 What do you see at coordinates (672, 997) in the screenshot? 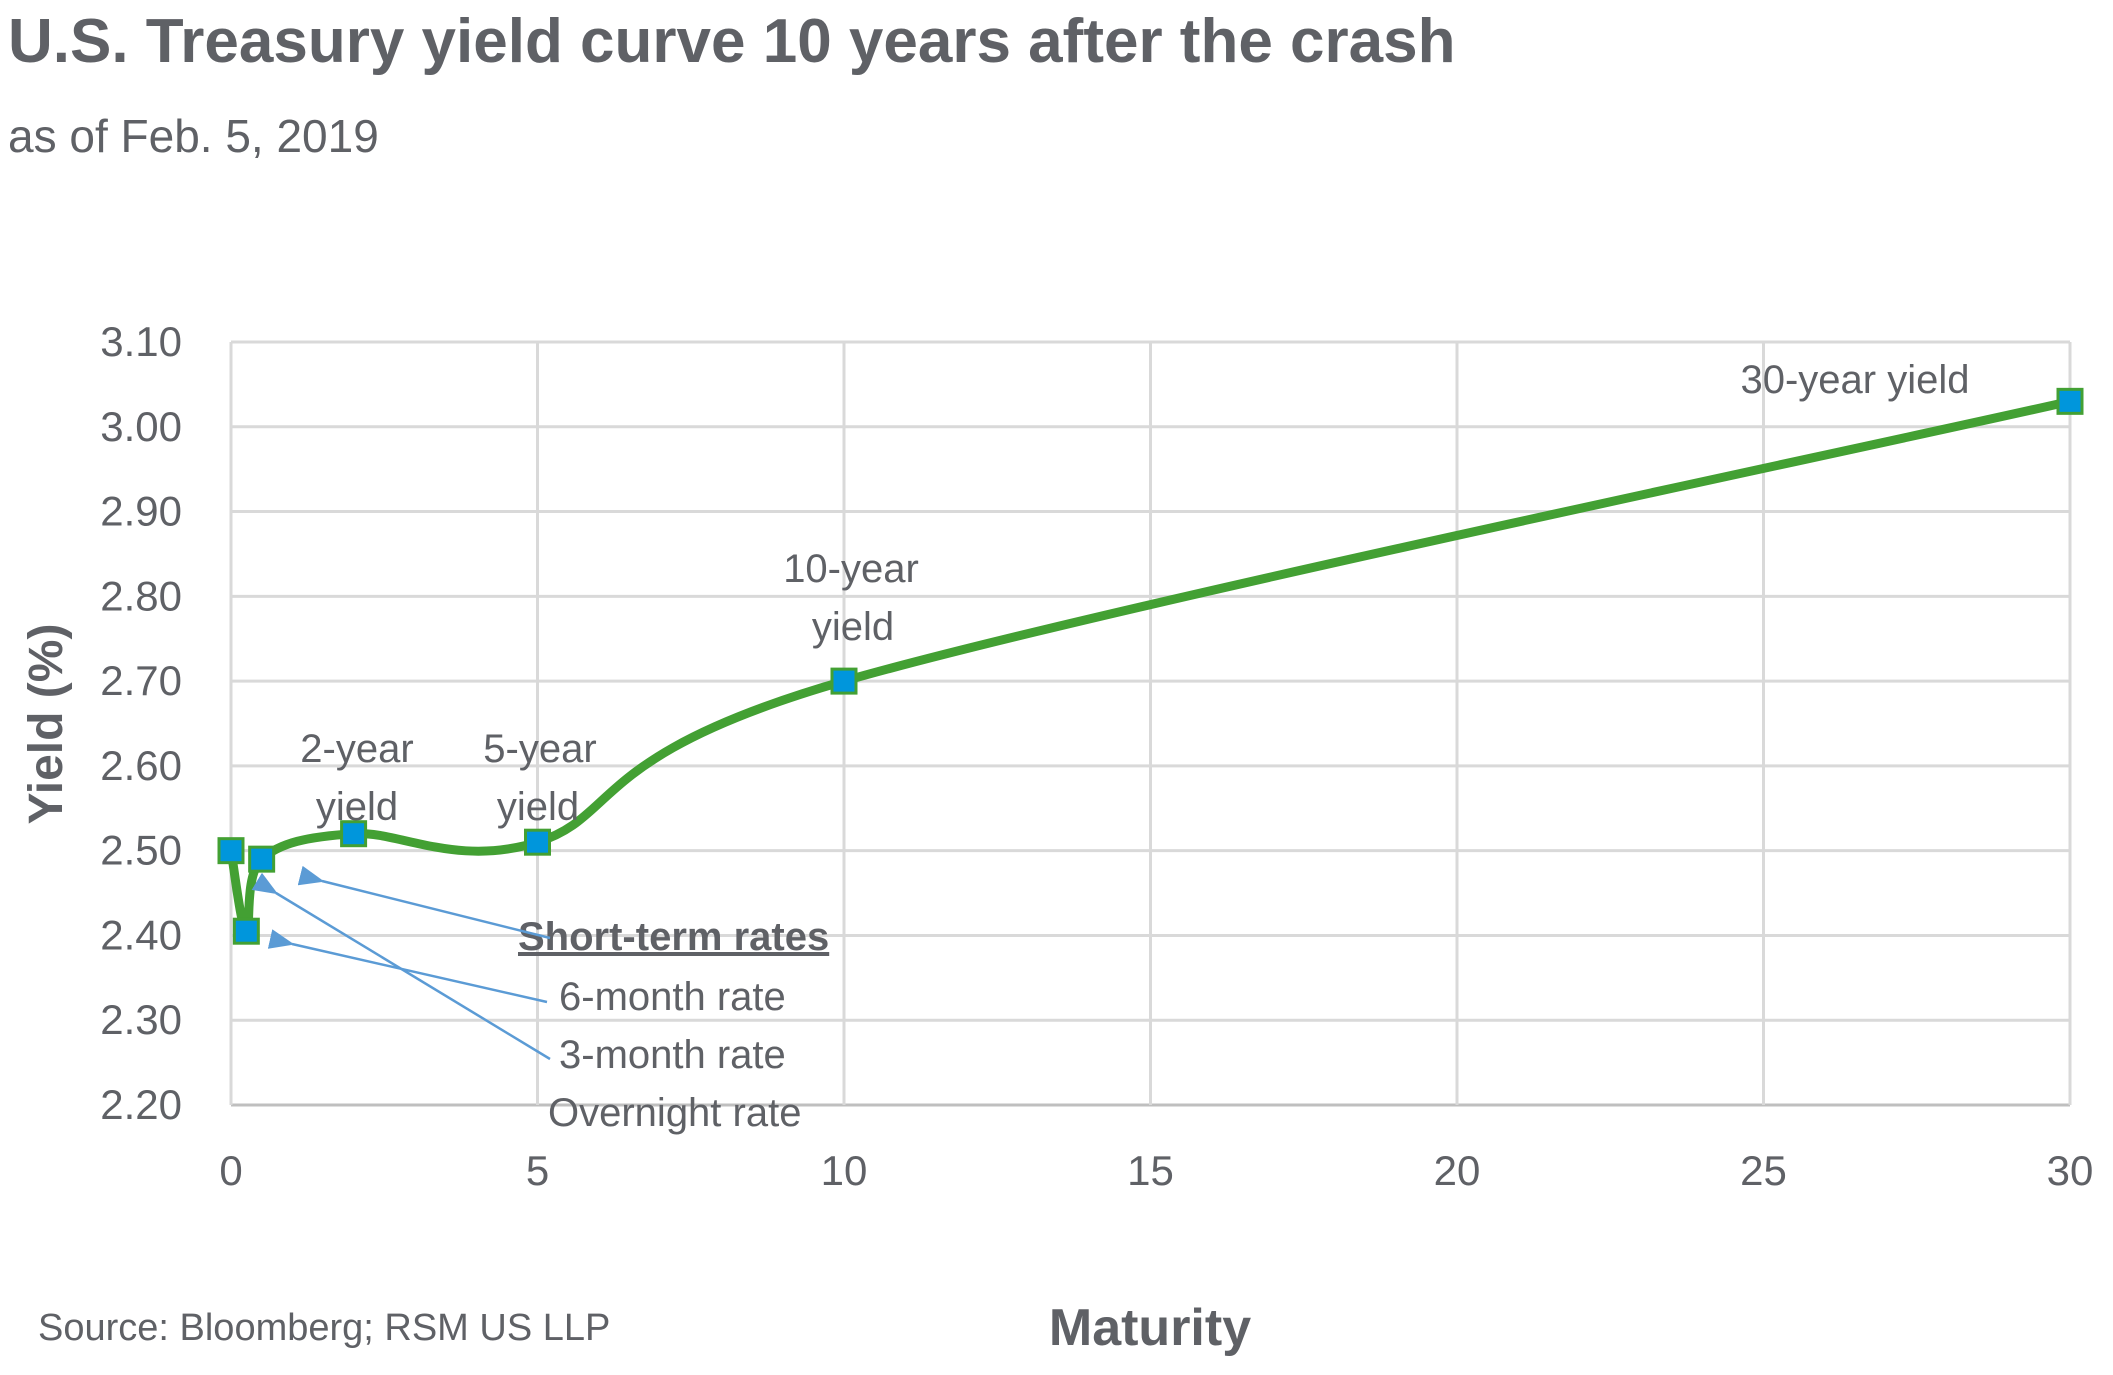
I see `annotation-6-month: 6-month rate` at bounding box center [672, 997].